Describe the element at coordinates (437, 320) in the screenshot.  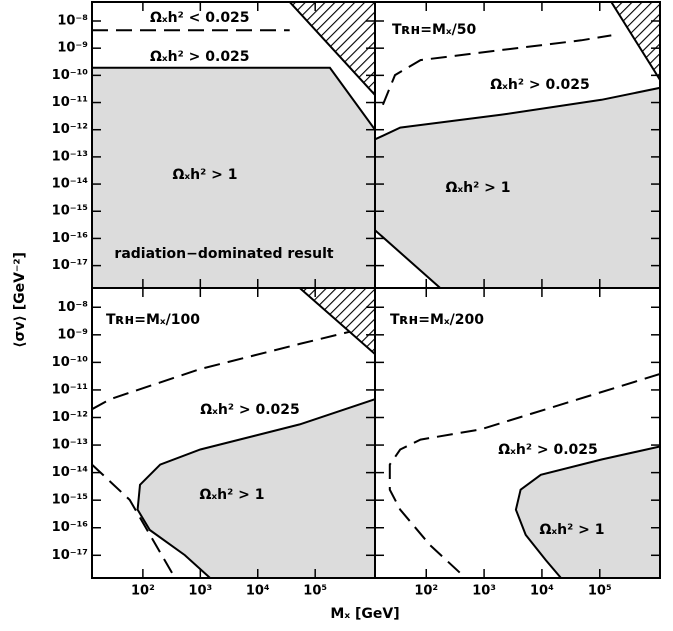
I see `annotation: Tʀʜ=Mₓ/200` at that location.